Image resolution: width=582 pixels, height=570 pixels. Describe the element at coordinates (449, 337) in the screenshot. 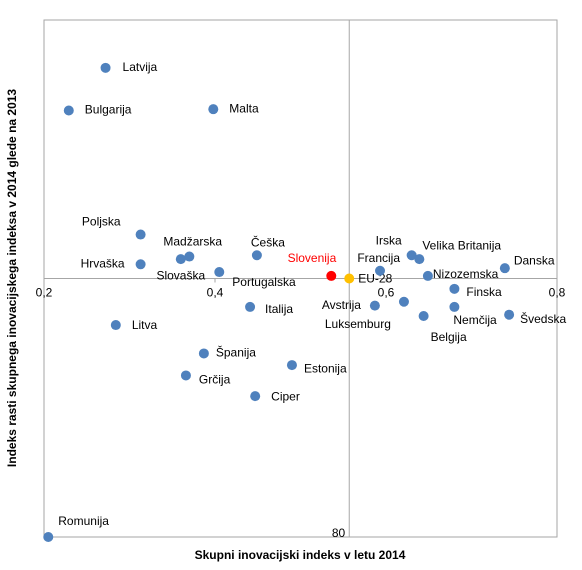

I see `point-label: Belgija` at that location.